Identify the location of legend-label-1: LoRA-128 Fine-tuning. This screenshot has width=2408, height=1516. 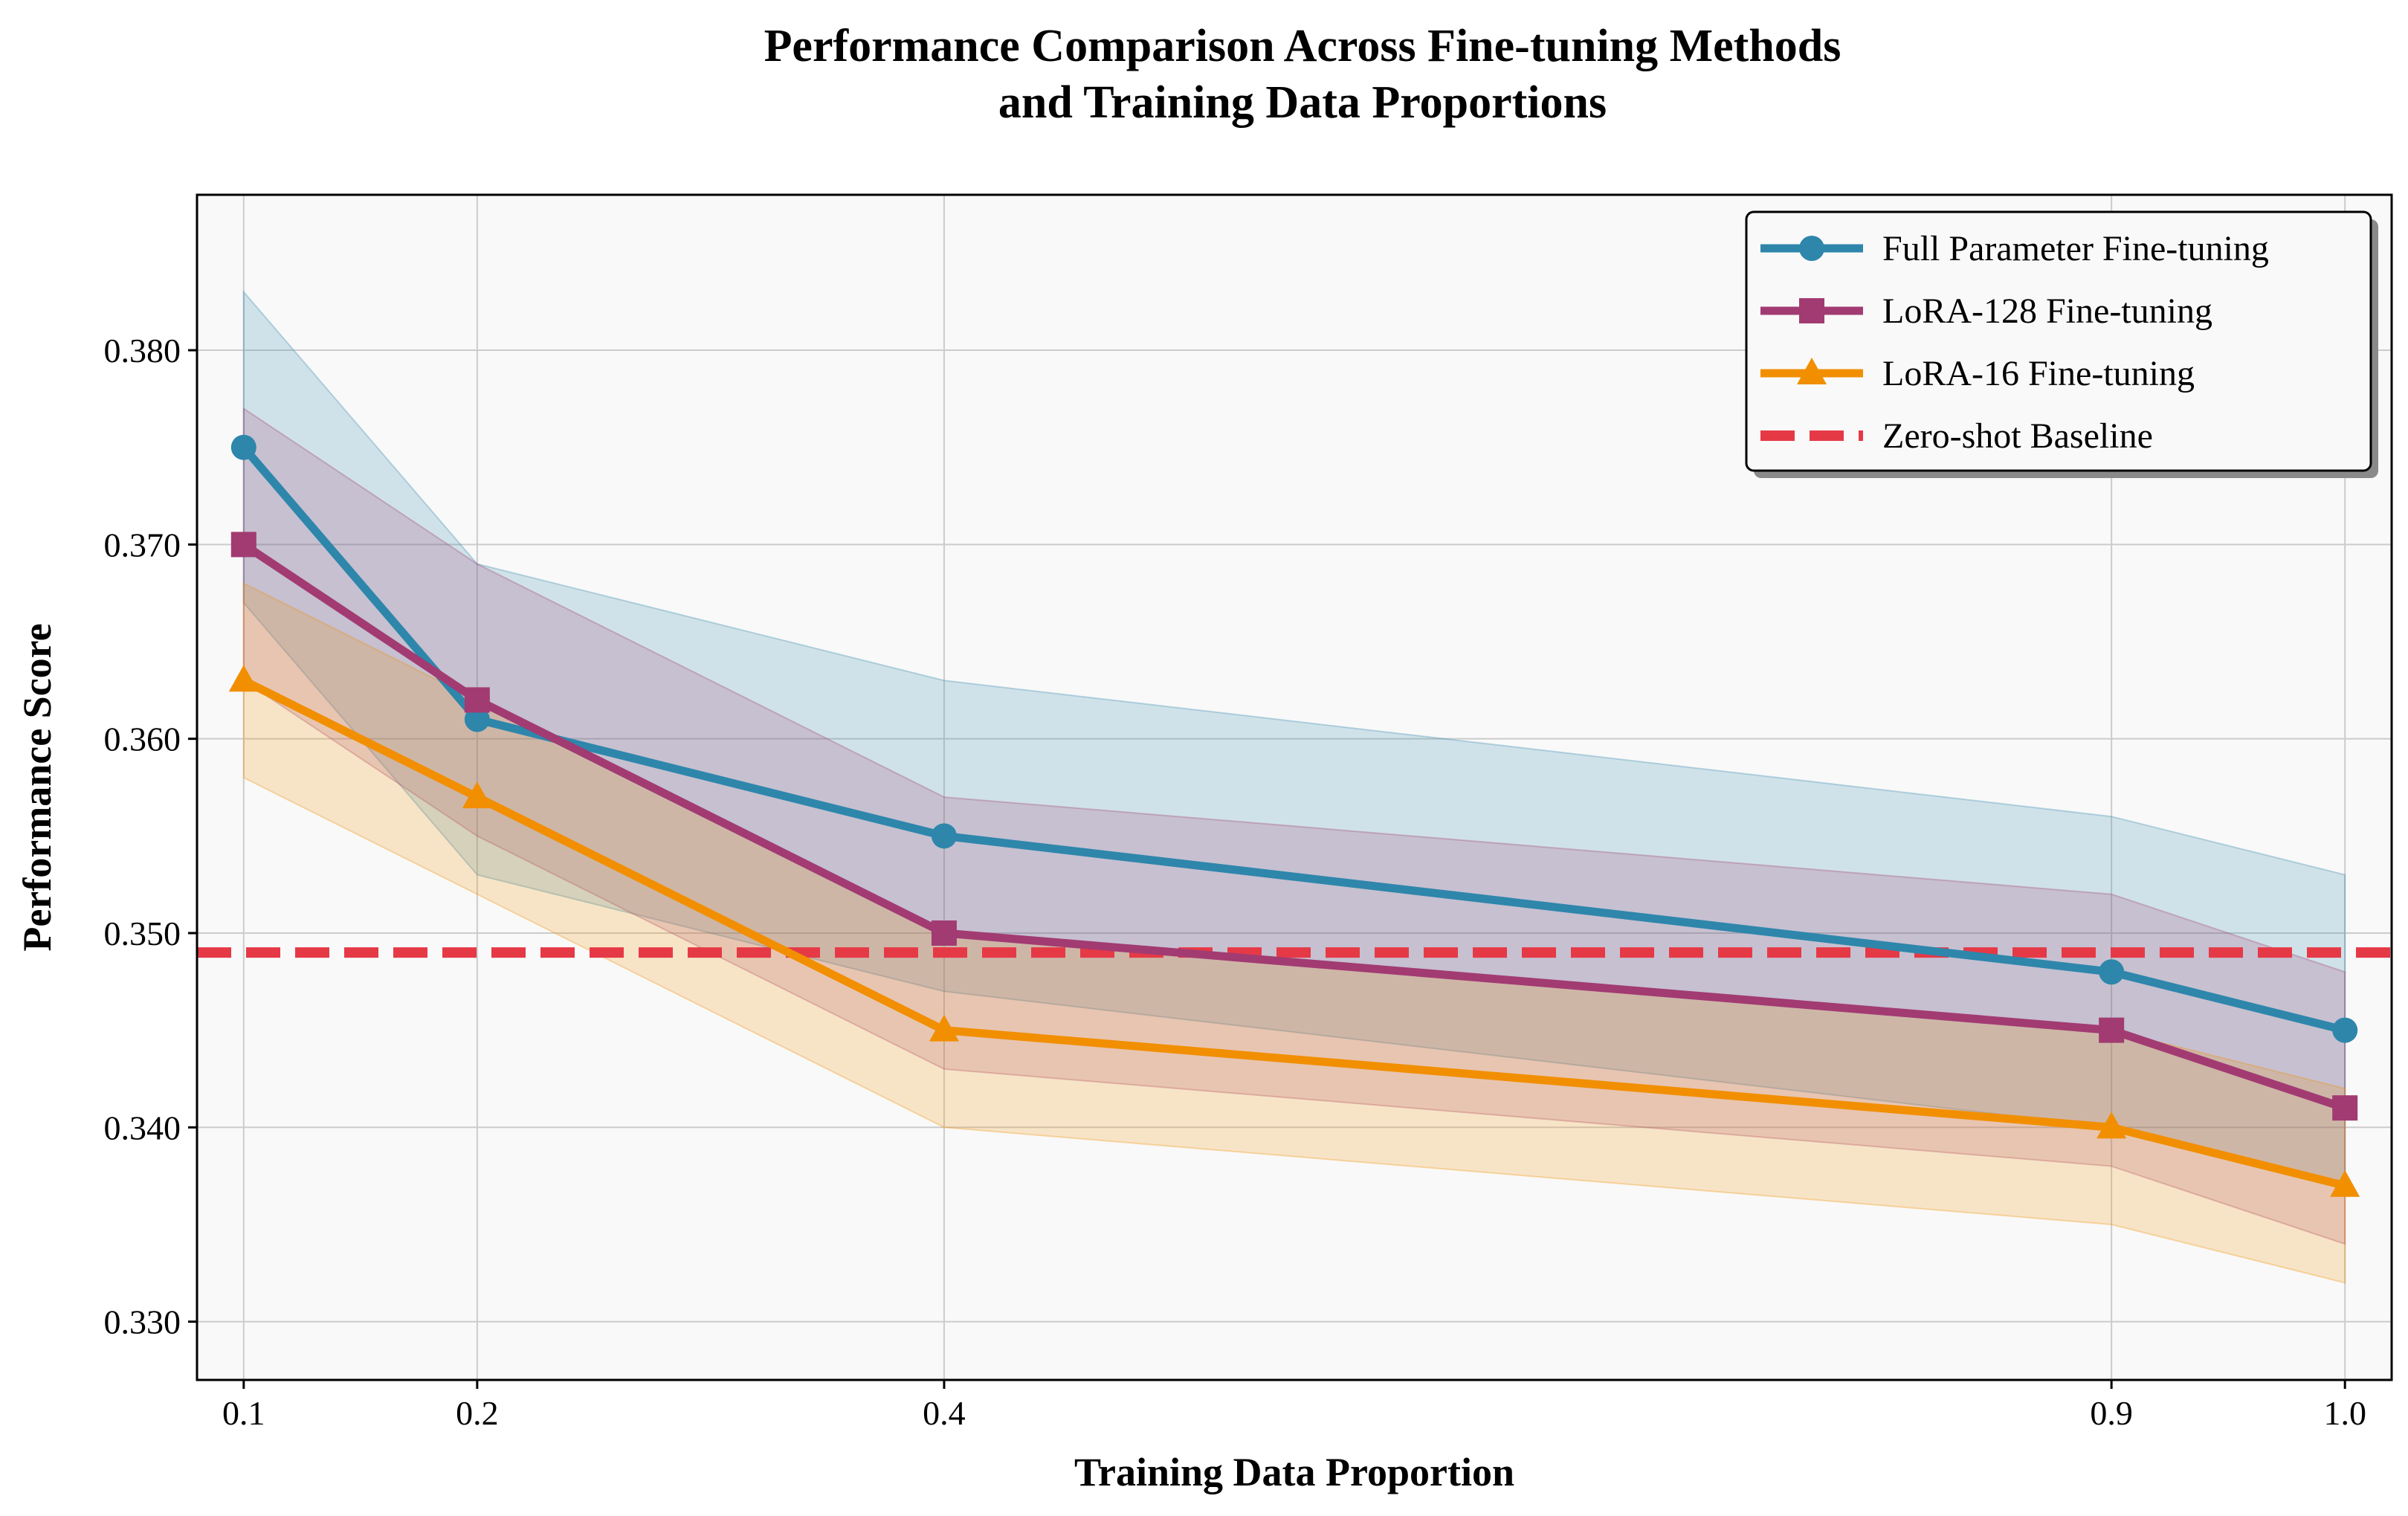
(2047, 311).